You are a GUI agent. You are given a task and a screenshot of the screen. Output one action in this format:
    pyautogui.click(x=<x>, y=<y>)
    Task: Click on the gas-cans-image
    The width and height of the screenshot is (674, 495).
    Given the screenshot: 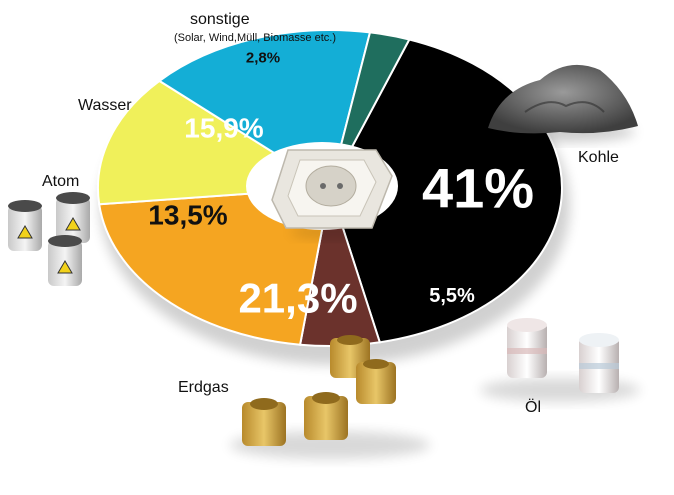 What is the action you would take?
    pyautogui.click(x=330, y=397)
    